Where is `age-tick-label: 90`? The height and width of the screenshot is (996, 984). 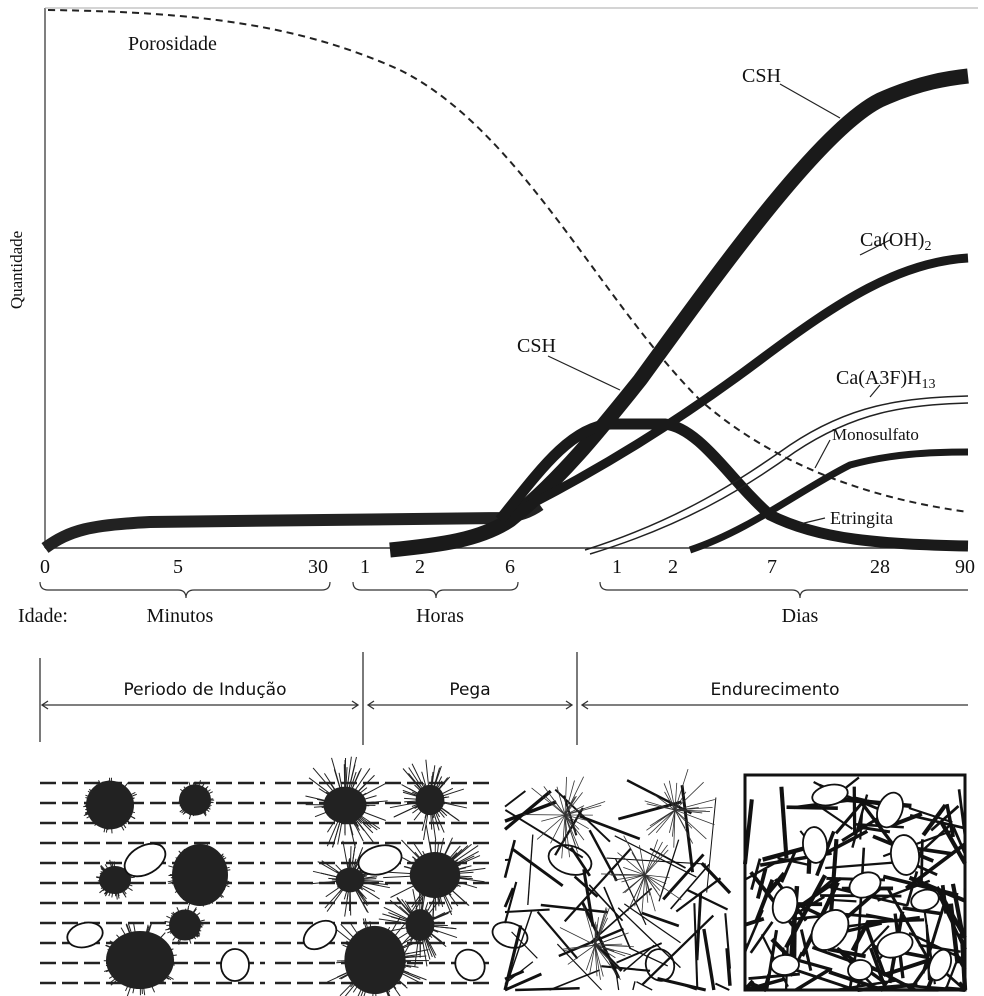 age-tick-label: 90 is located at coordinates (965, 567).